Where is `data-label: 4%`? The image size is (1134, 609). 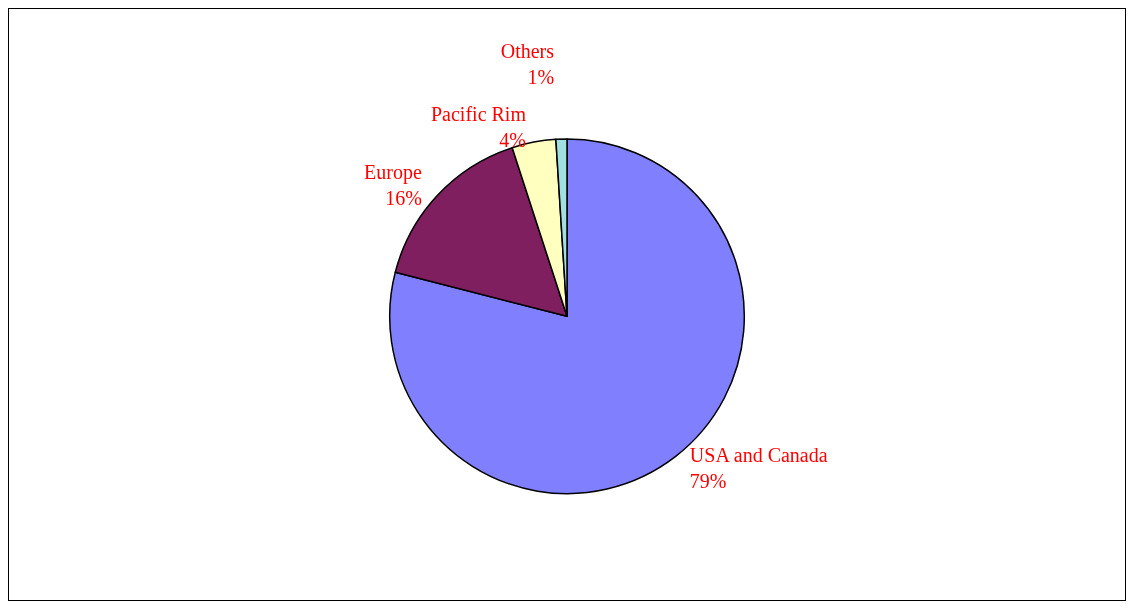
data-label: 4% is located at coordinates (512, 140).